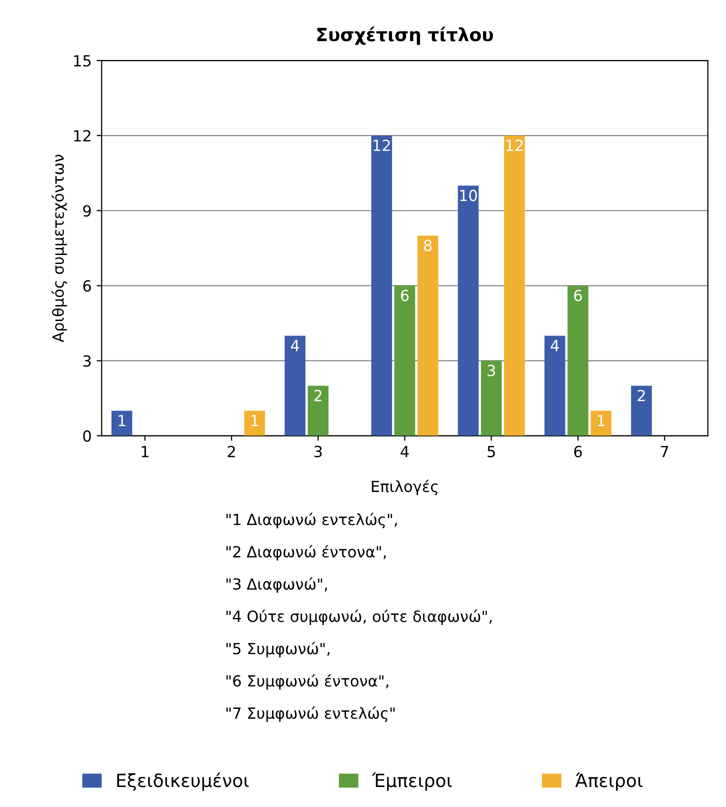 Image resolution: width=726 pixels, height=807 pixels. Describe the element at coordinates (310, 714) in the screenshot. I see `text: "7 Συμφωνώ εντελώς"` at that location.